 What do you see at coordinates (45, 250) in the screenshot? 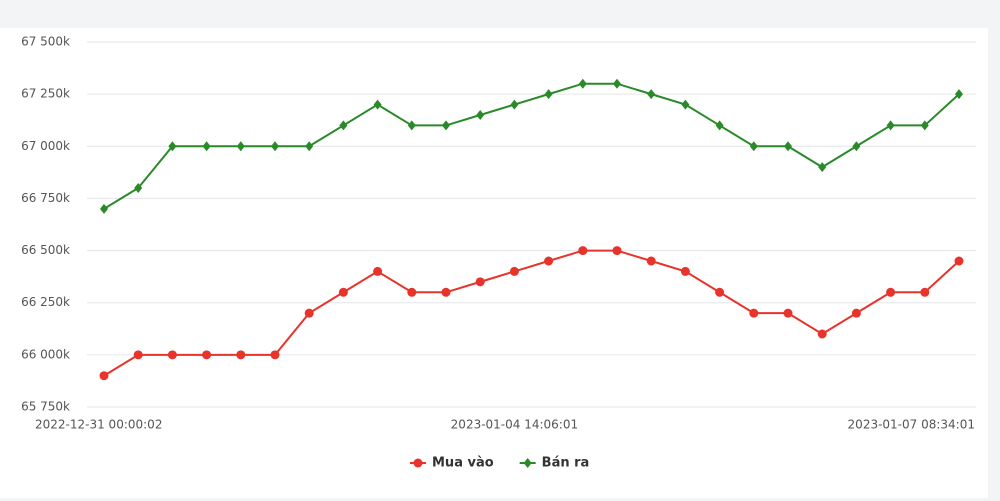
I see `y-tick-label: 66 500k` at bounding box center [45, 250].